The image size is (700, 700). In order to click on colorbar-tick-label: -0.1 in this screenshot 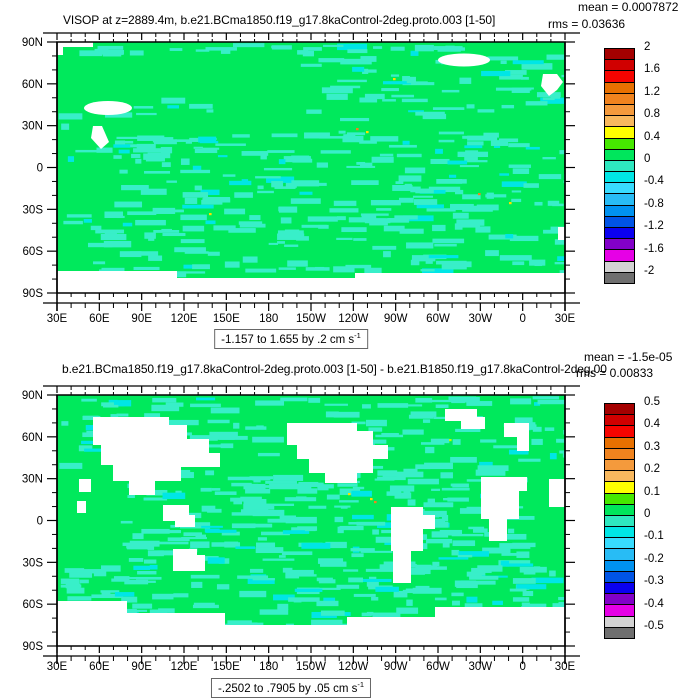, I will do `click(654, 536)`.